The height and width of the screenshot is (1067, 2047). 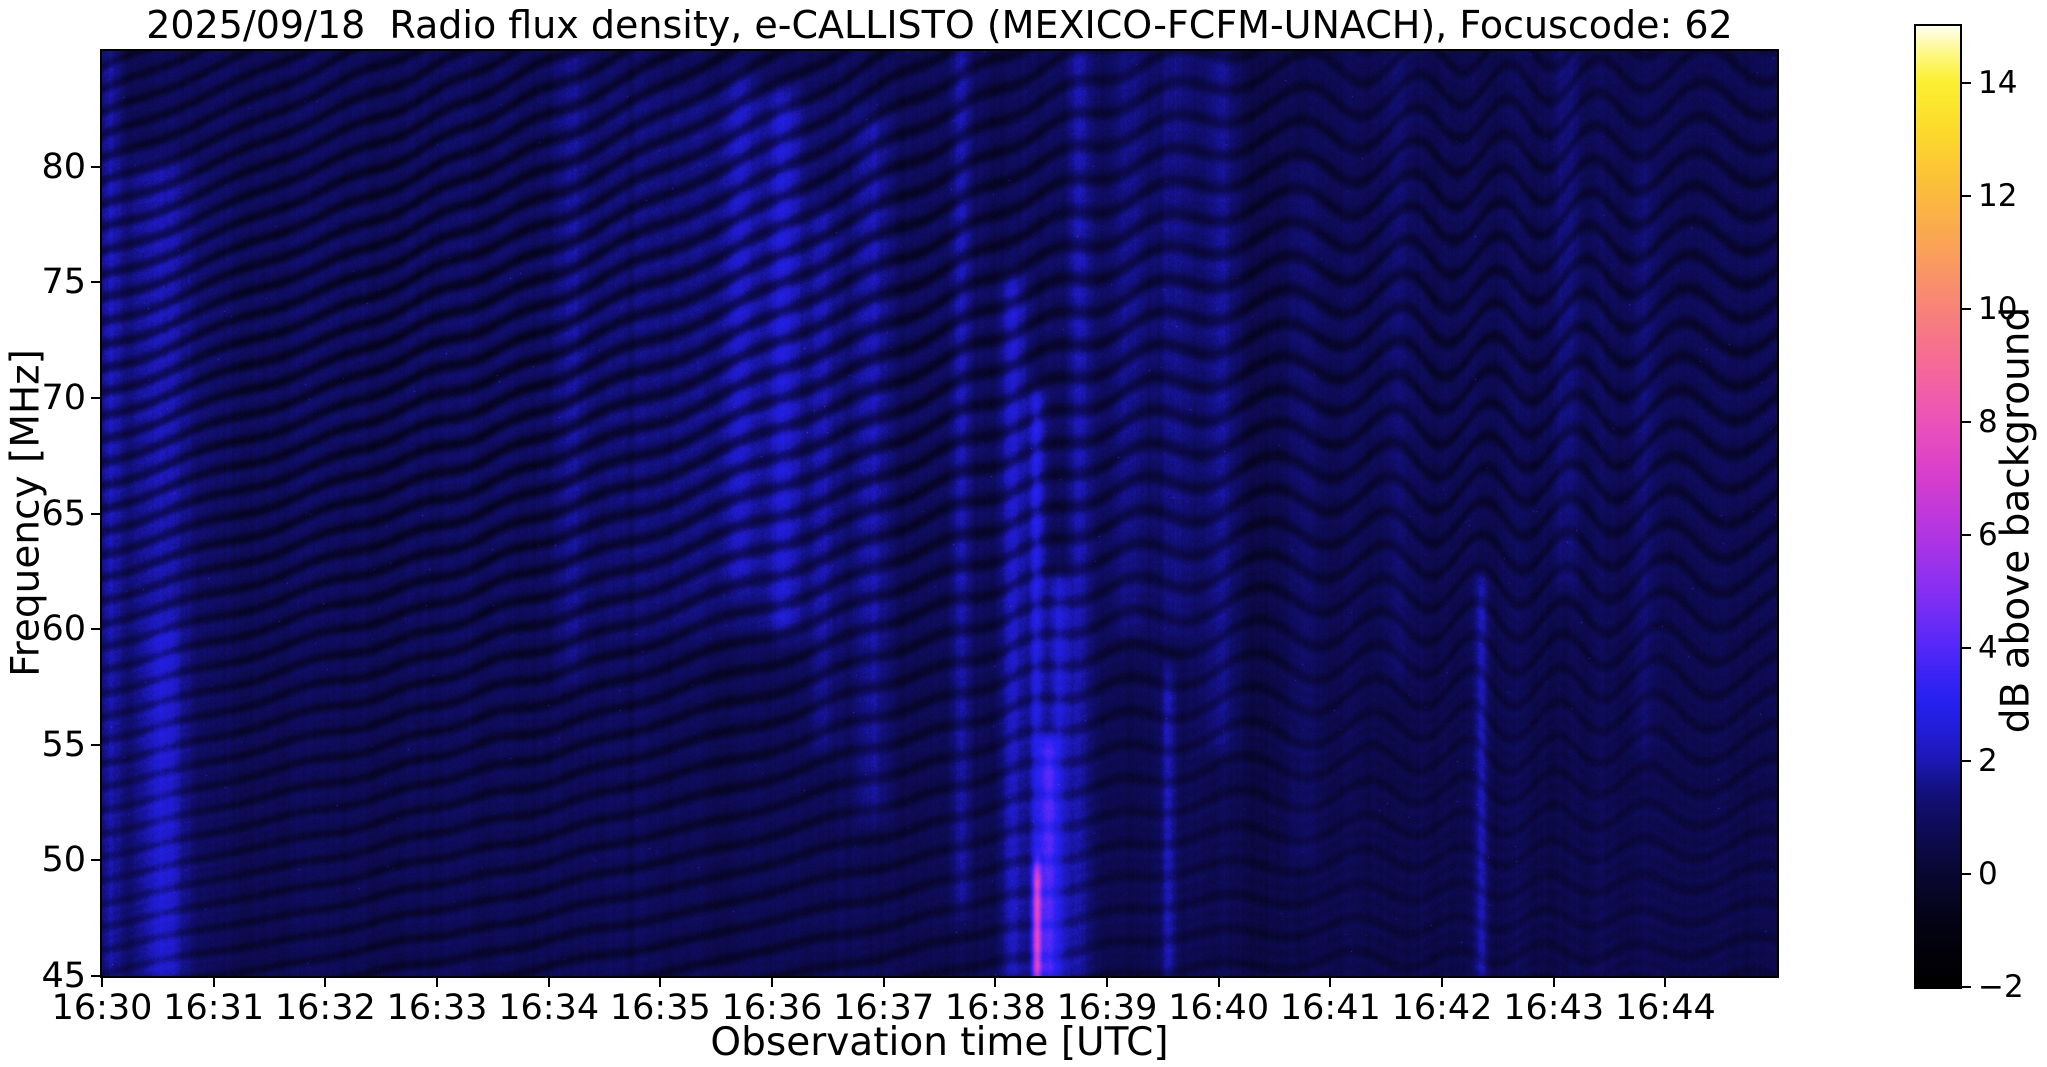 I want to click on x-tick-label: 16:38, so click(x=995, y=1008).